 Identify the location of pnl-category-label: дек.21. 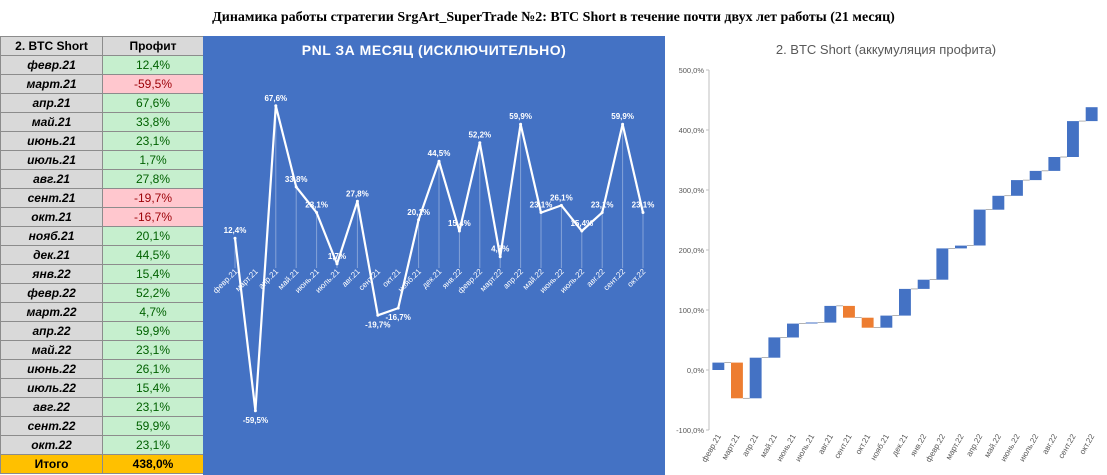
(432, 279).